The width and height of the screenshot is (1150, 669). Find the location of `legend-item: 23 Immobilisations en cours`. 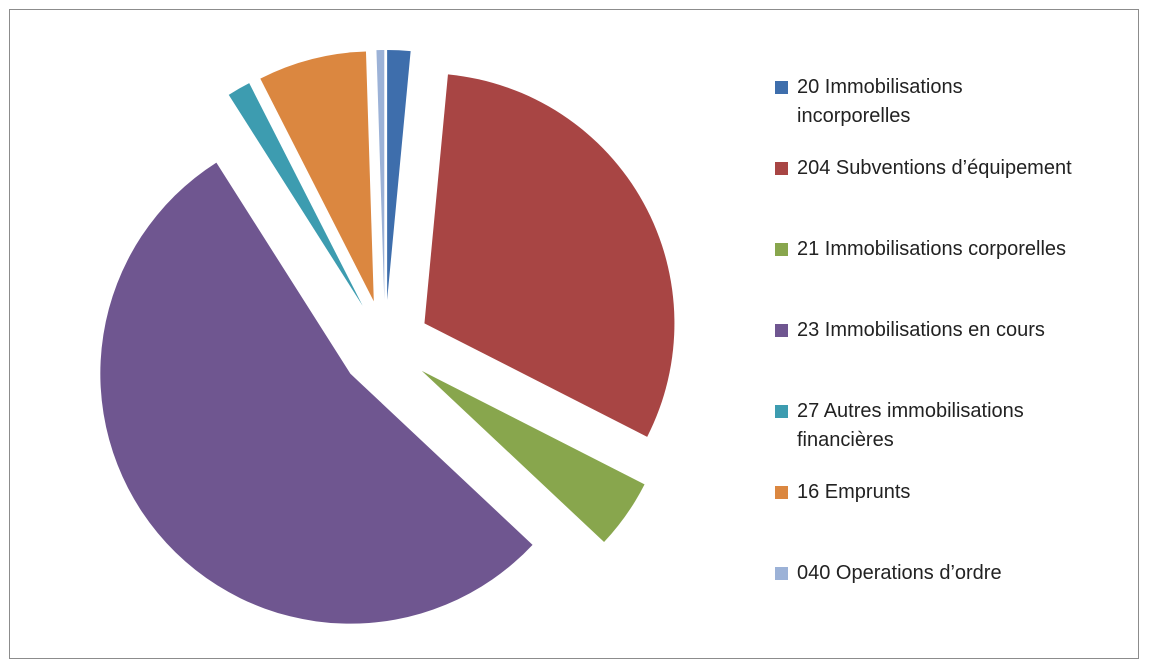

legend-item: 23 Immobilisations en cours is located at coordinates (956, 330).